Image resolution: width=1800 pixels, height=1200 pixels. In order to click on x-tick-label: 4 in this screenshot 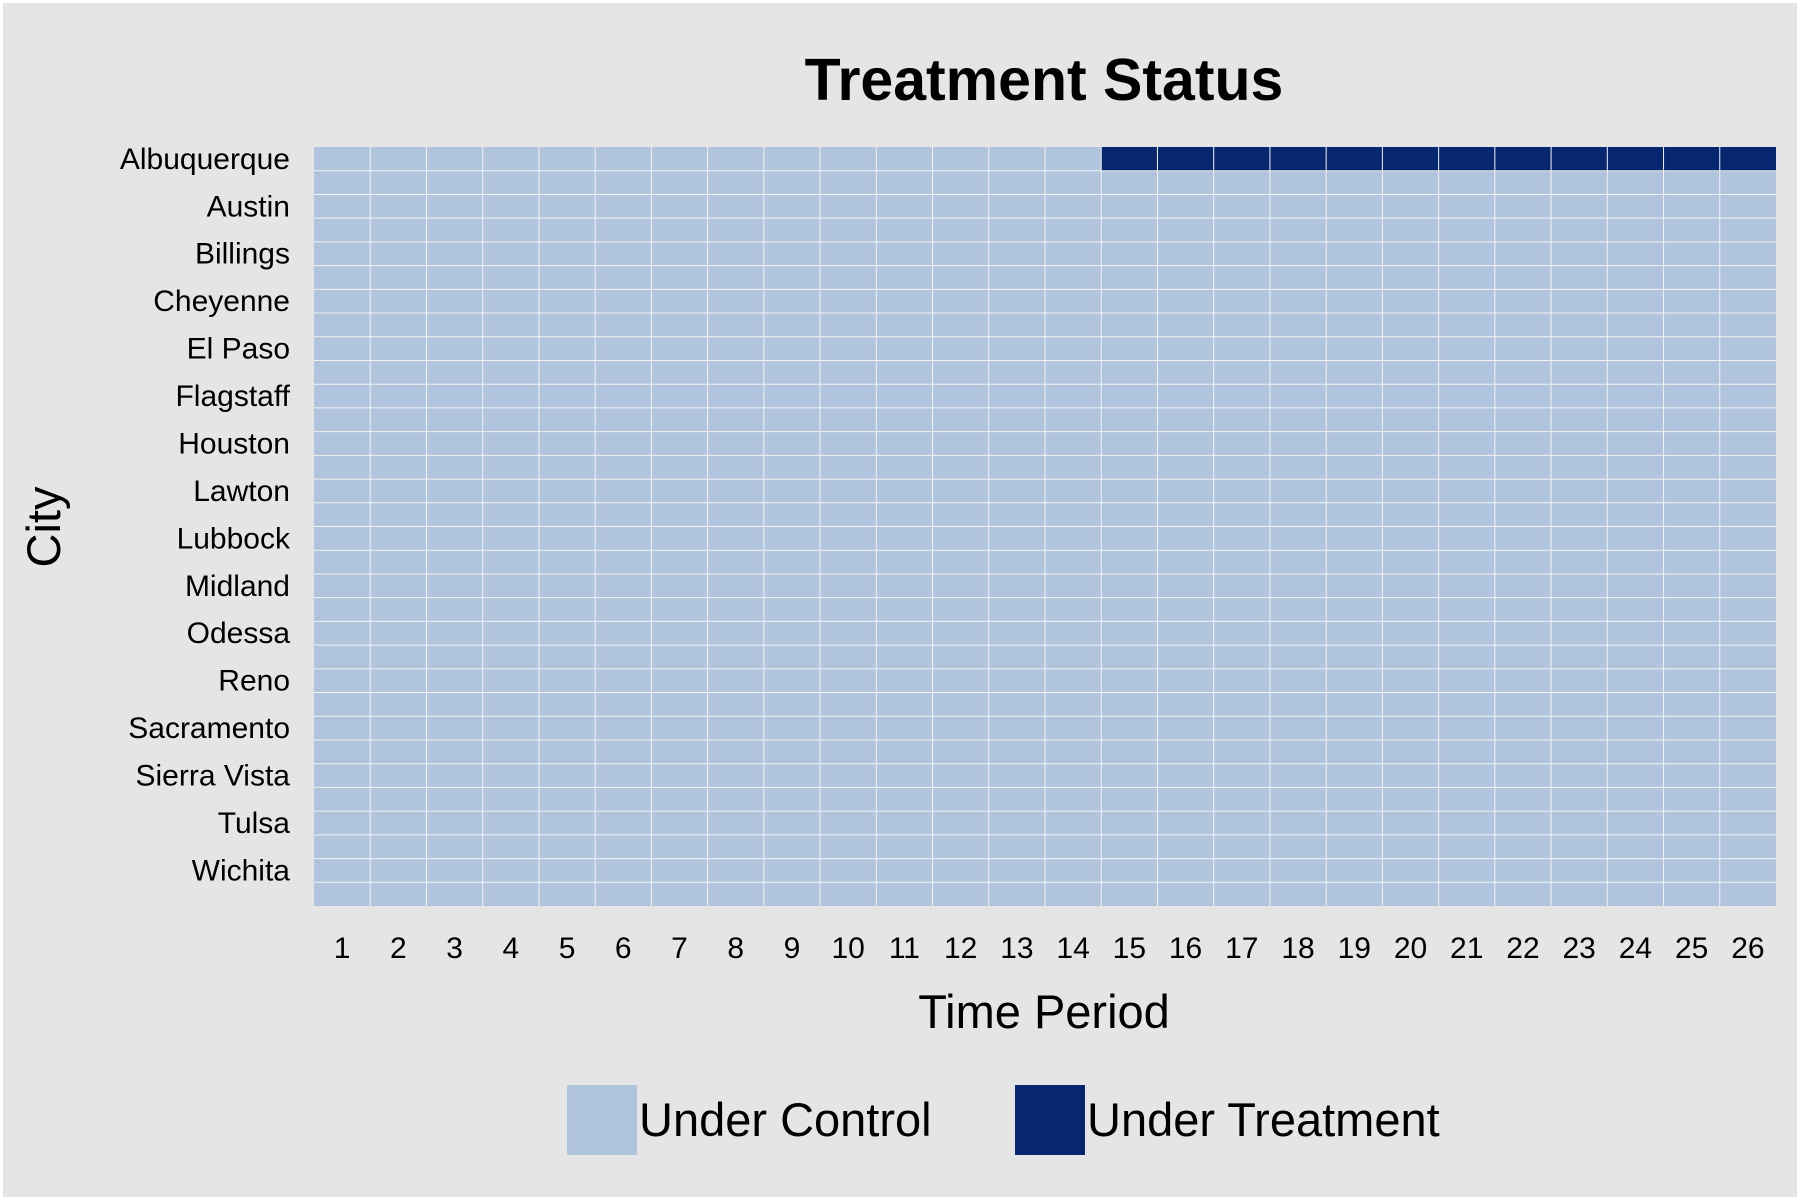, I will do `click(510, 948)`.